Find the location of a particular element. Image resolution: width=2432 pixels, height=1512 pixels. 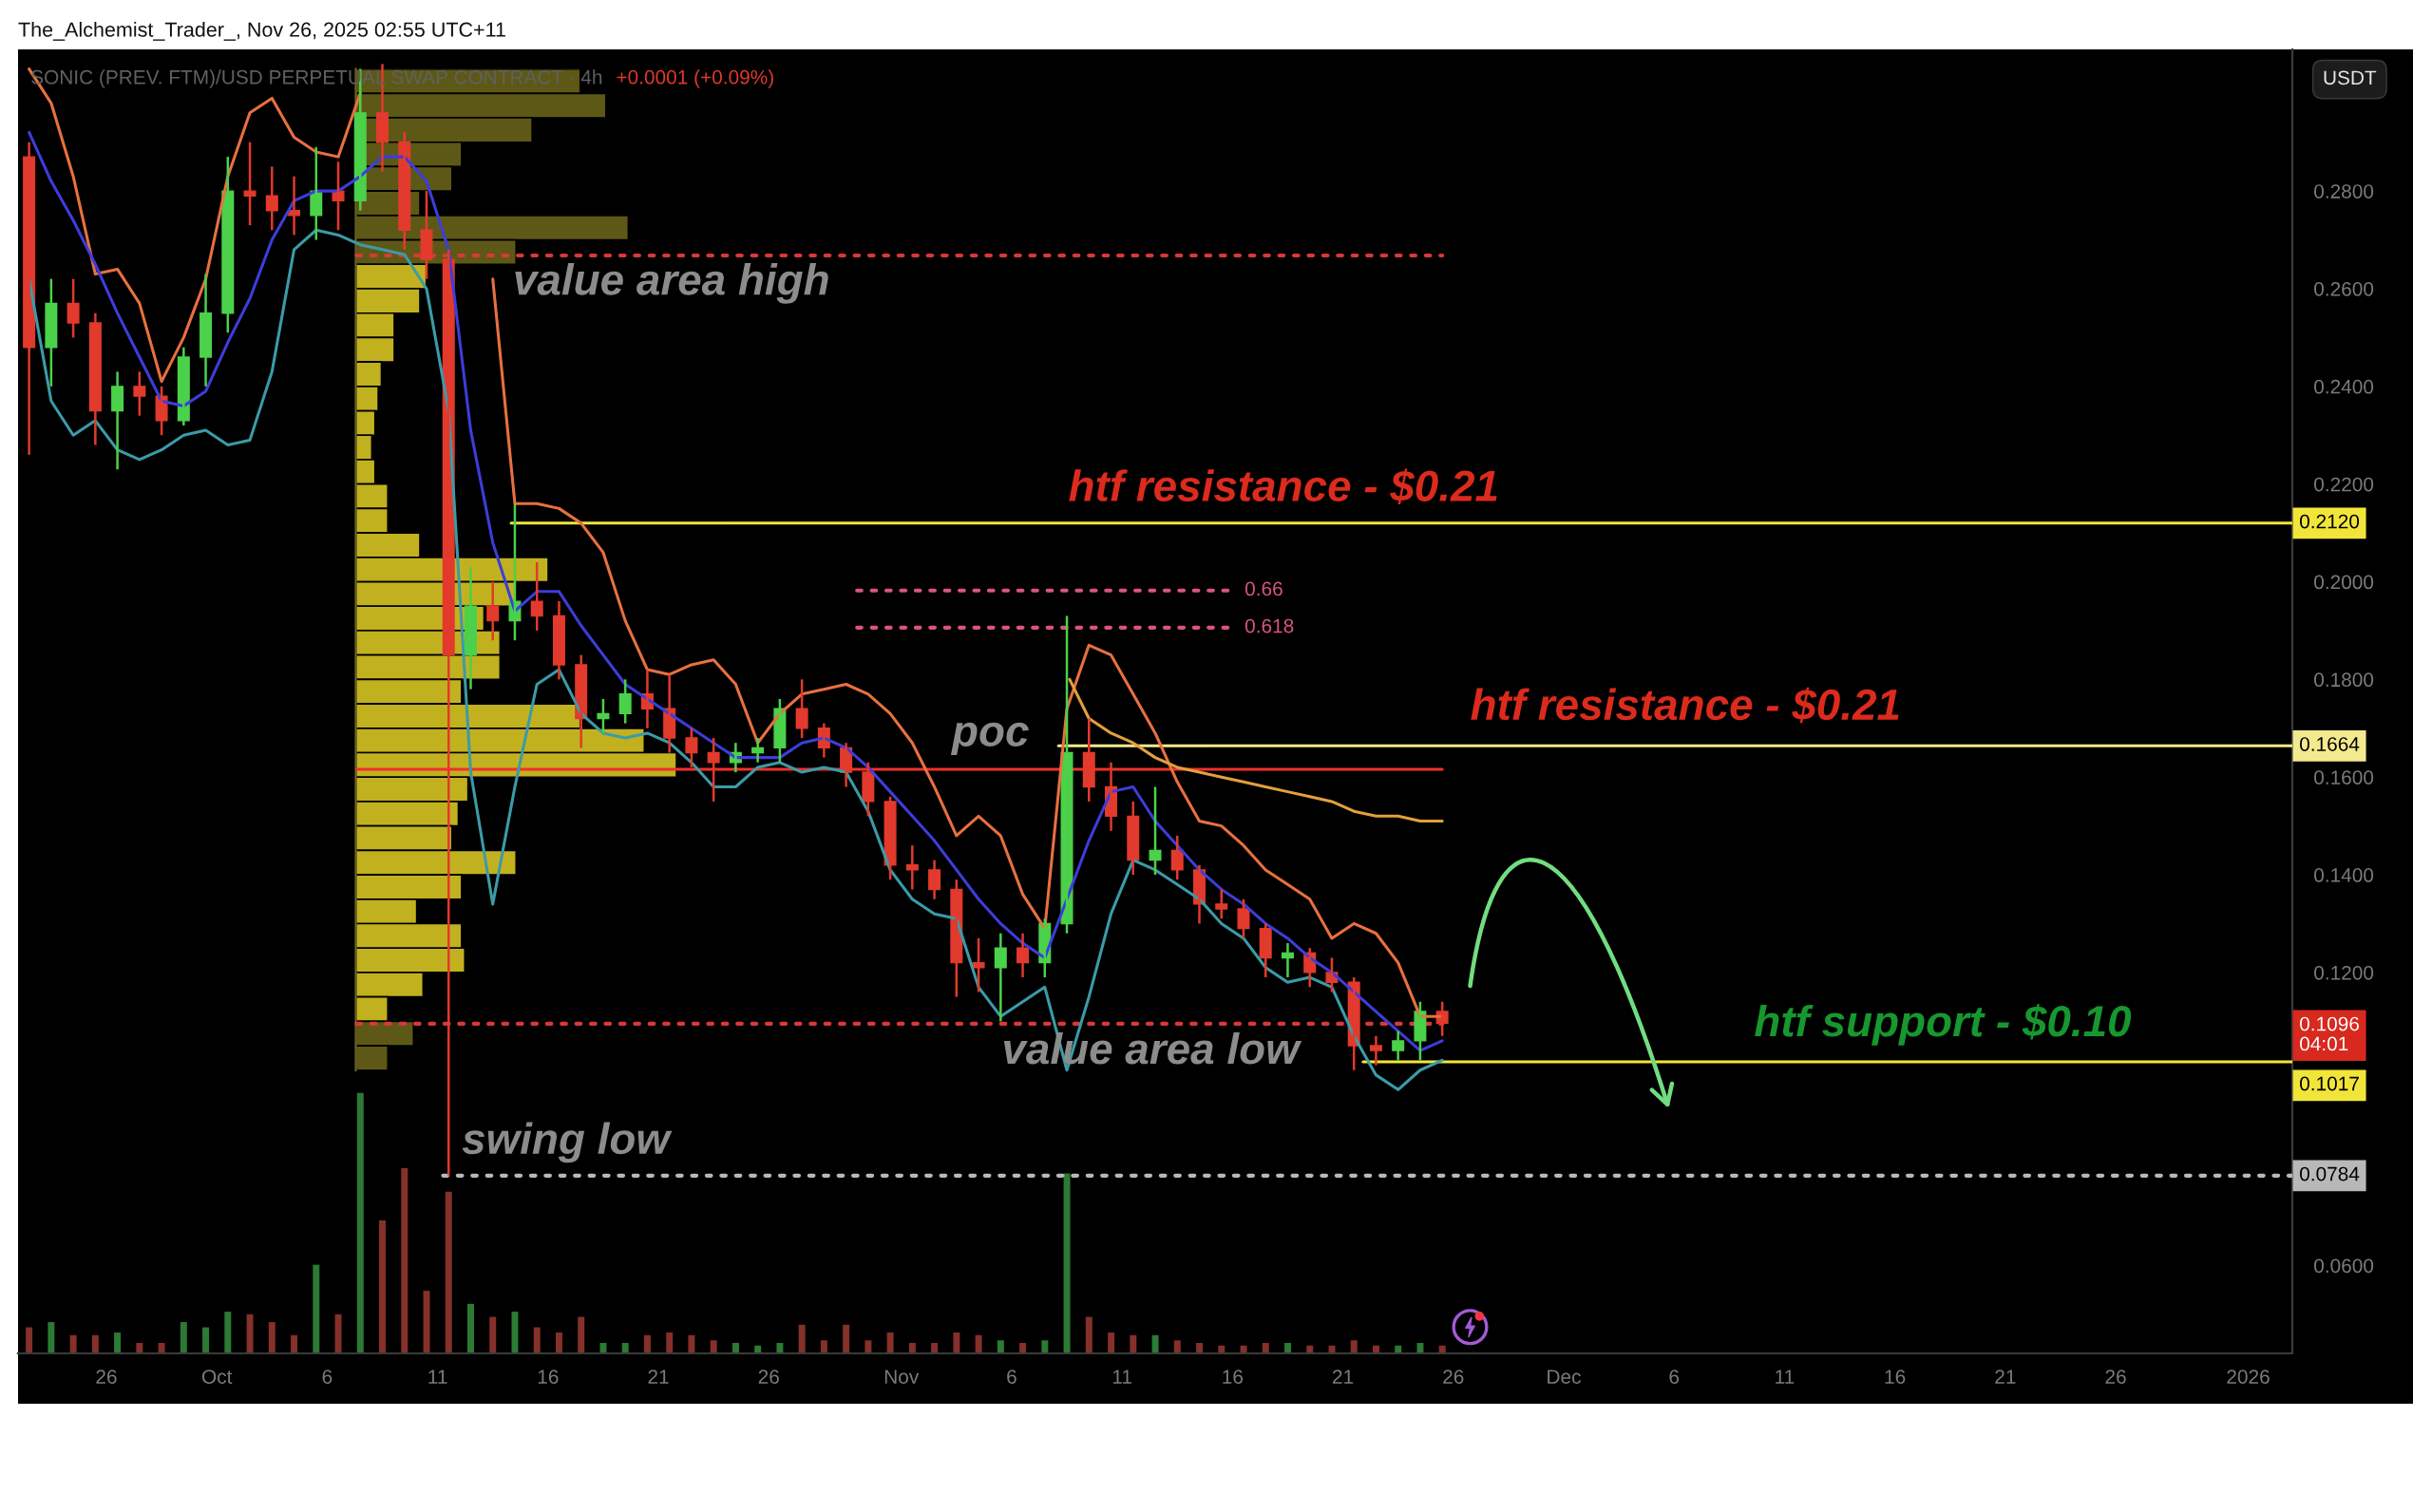

annotation: swing low is located at coordinates (567, 1142).